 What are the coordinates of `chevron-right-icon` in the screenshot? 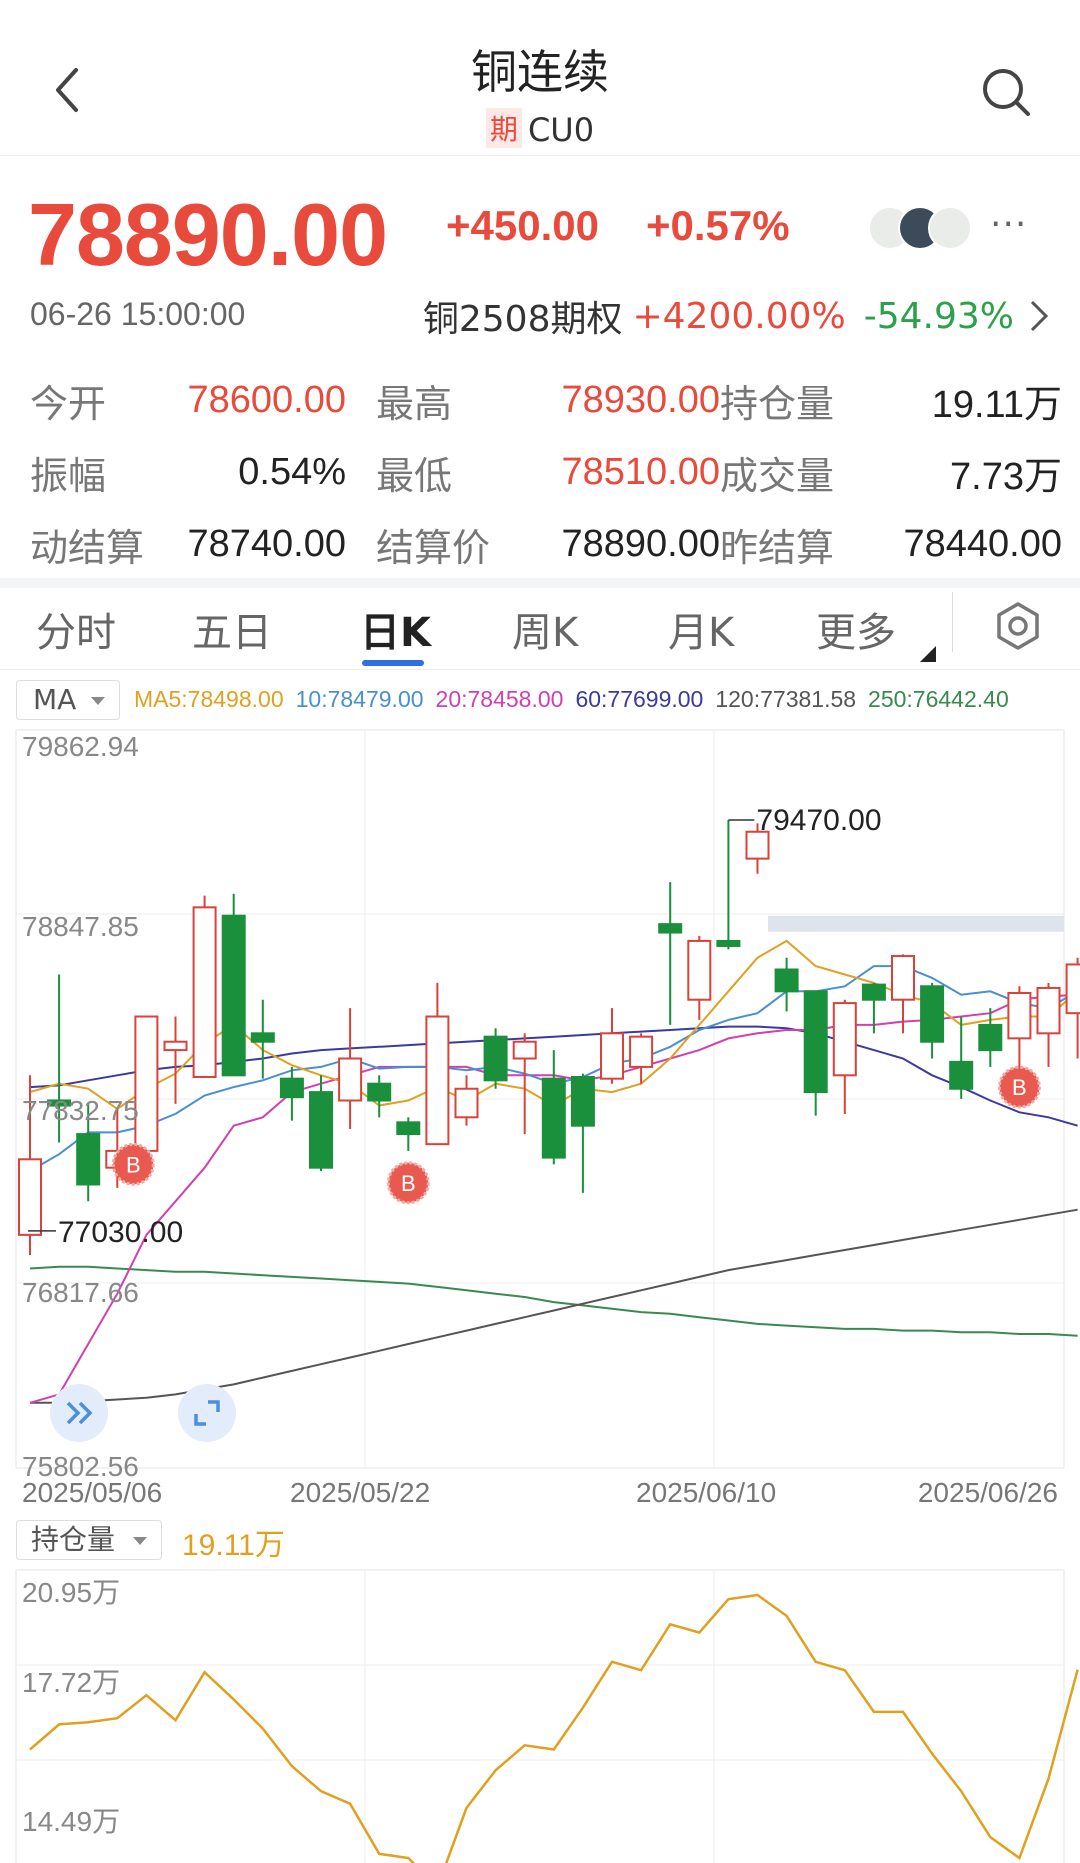 It's located at (1039, 316).